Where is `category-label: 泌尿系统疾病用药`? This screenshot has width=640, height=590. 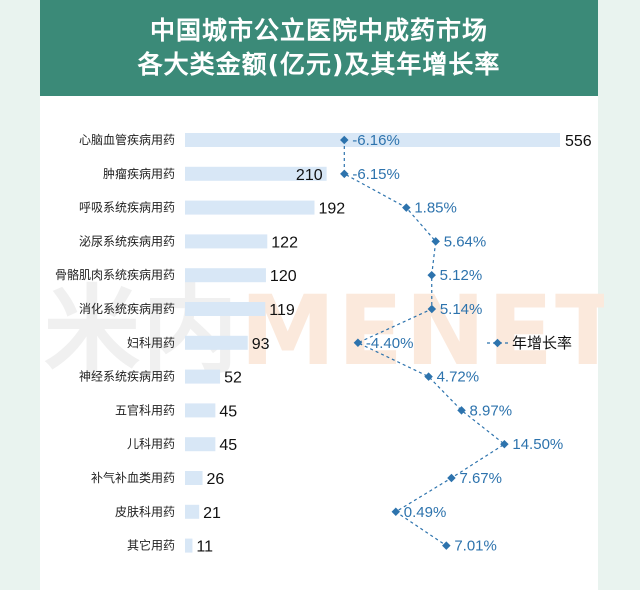 category-label: 泌尿系统疾病用药 is located at coordinates (127, 240).